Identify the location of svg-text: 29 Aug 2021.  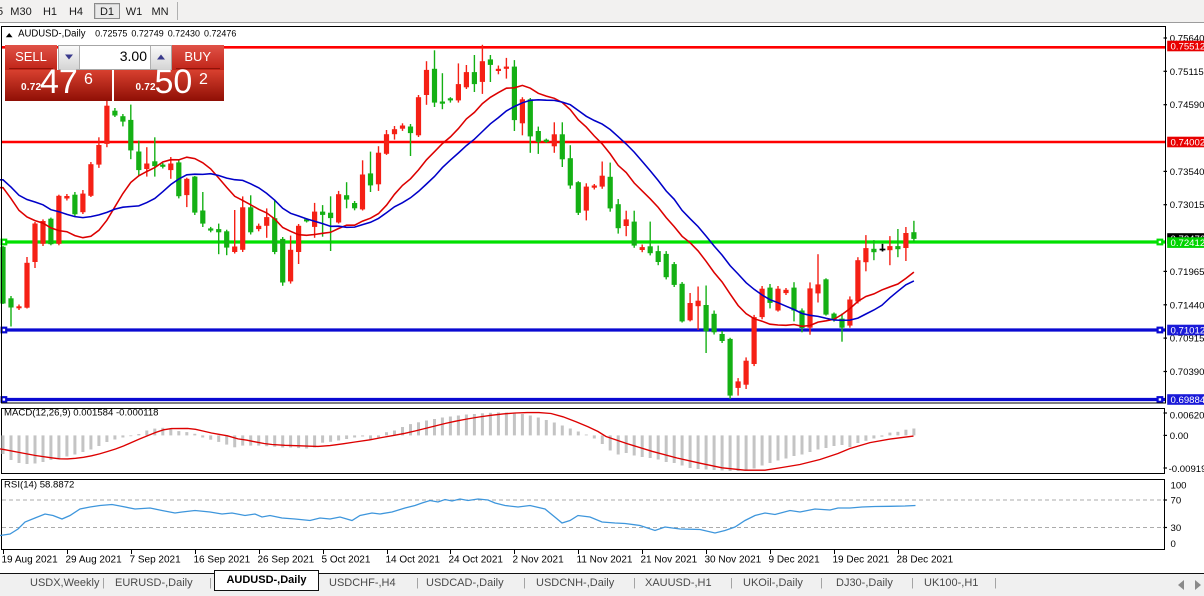
(94, 560).